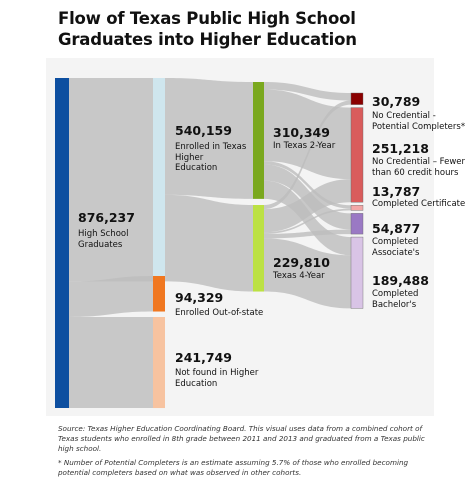  I want to click on node-value-not-found: 241,749, so click(203, 357).